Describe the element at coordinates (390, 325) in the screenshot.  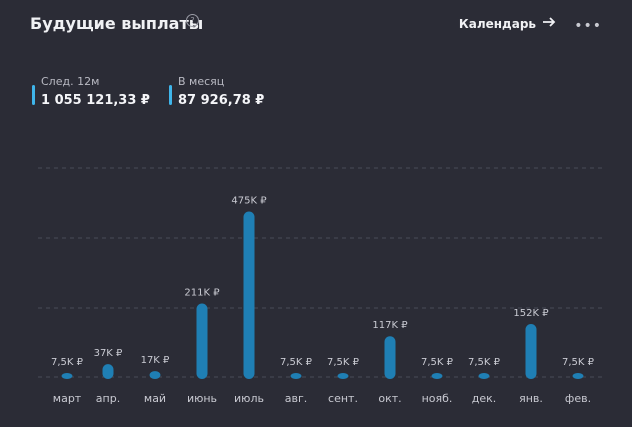
I see `bar-value-label: 117K ₽` at that location.